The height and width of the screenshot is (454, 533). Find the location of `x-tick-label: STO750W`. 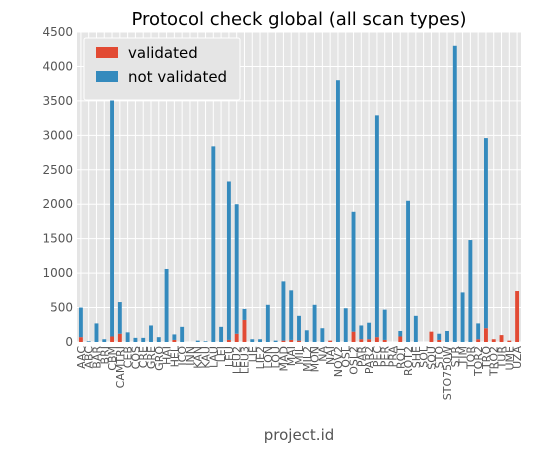

x-tick-label: STO750W is located at coordinates (447, 373).